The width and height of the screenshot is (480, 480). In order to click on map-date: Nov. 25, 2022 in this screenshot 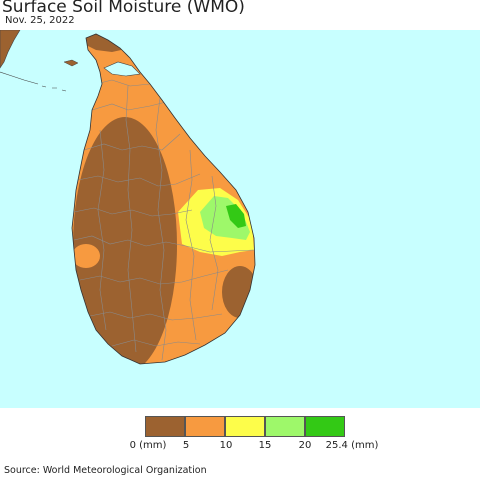, I will do `click(40, 20)`.